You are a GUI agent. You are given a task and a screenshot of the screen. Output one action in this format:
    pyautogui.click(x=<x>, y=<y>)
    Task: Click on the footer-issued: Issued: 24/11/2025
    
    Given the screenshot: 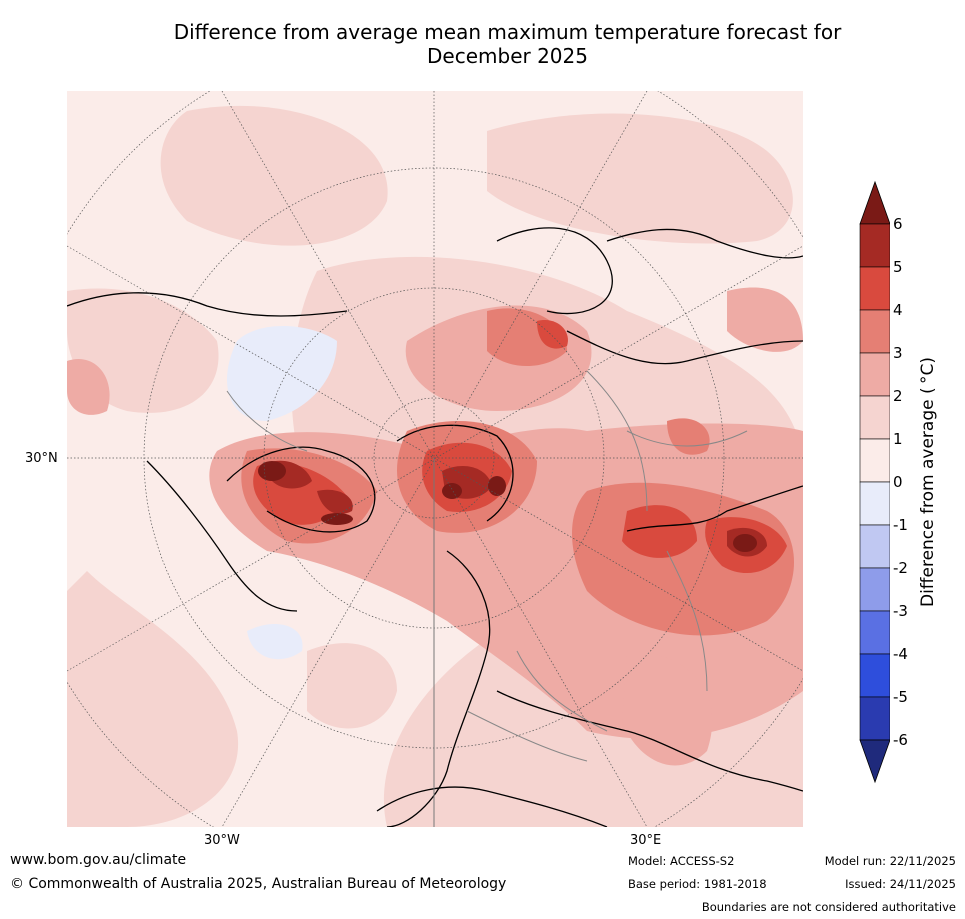 What is the action you would take?
    pyautogui.click(x=900, y=884)
    